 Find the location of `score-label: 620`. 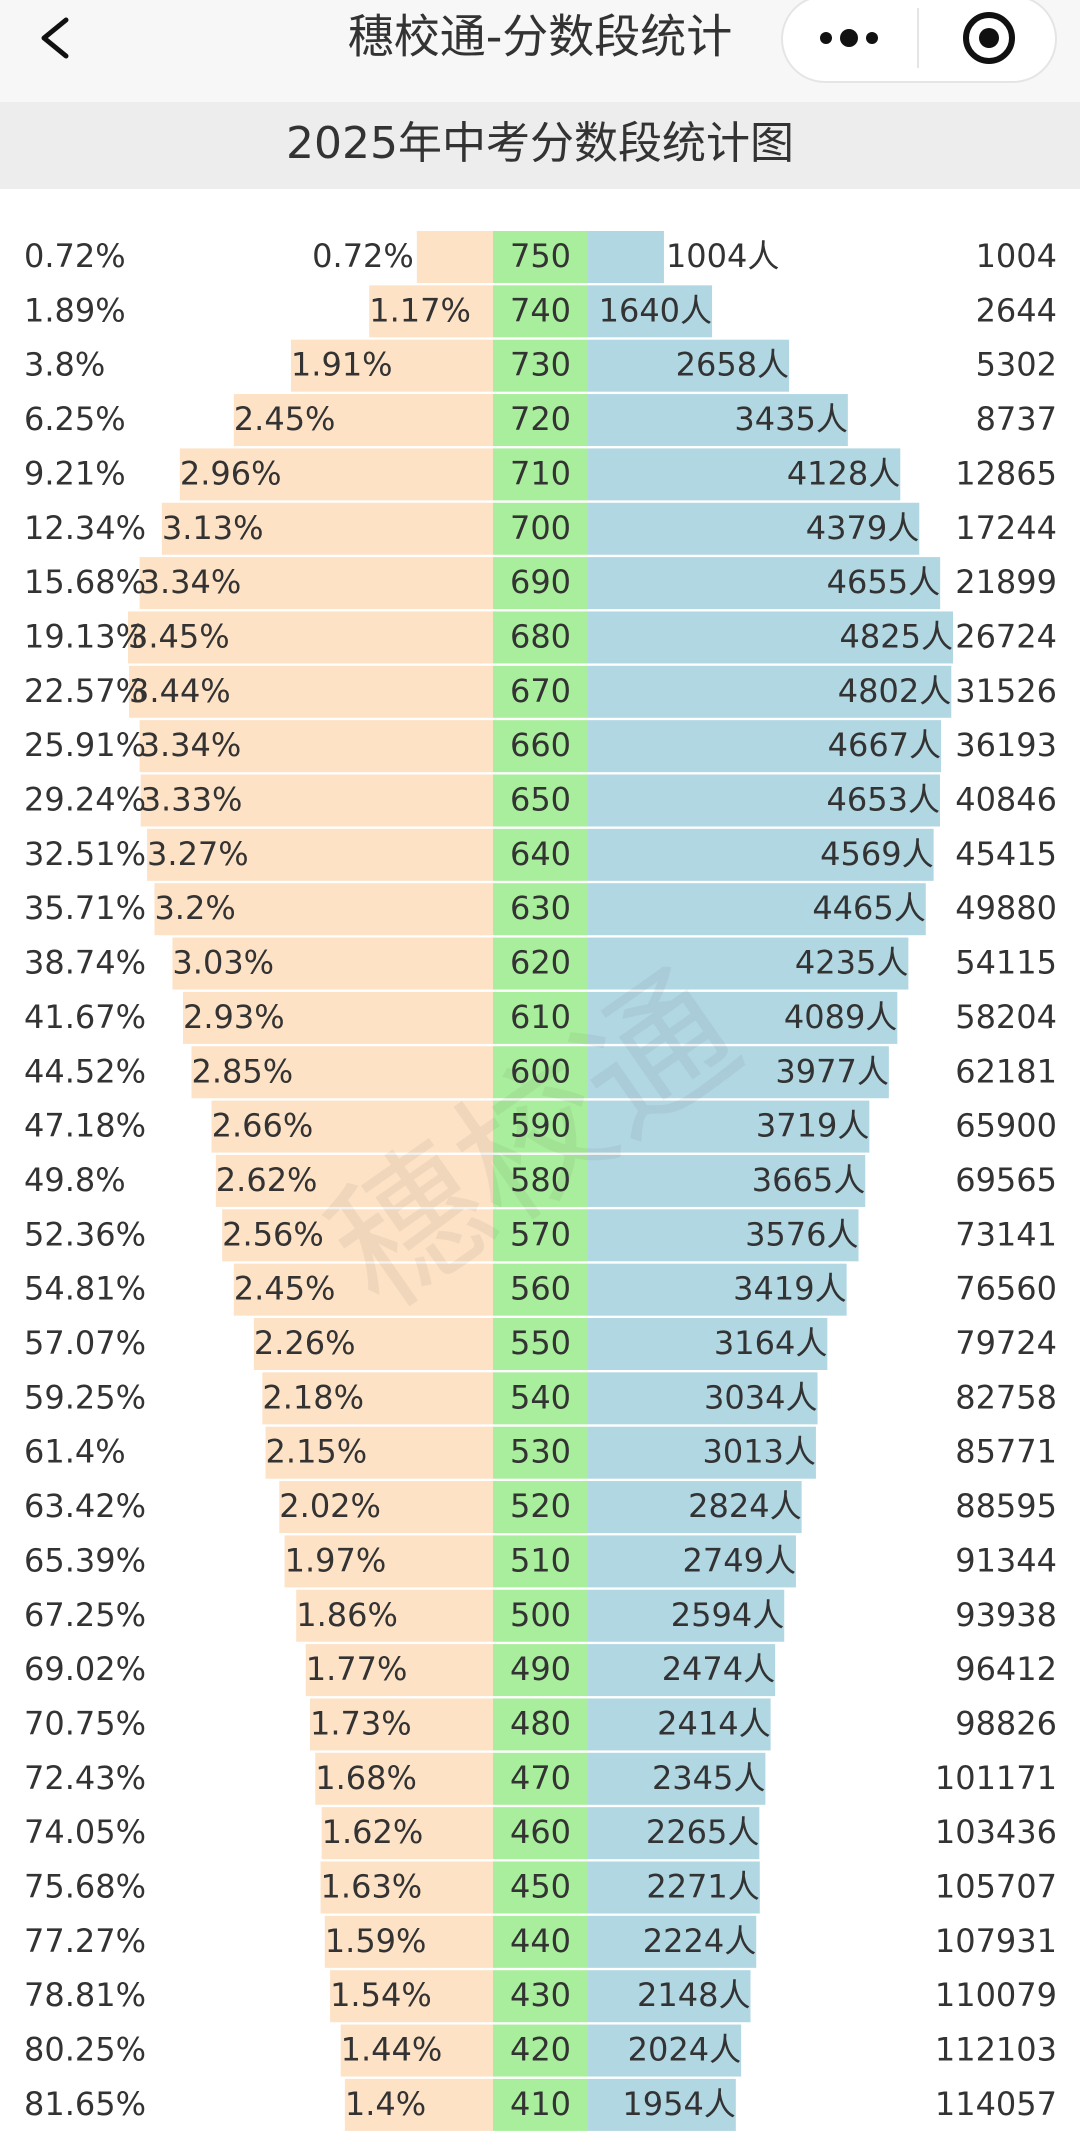

score-label: 620 is located at coordinates (540, 963).